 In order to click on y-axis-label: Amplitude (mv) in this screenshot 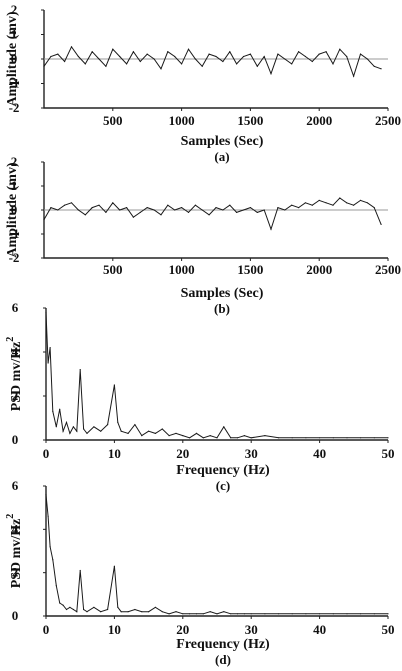, I will do `click(12, 210)`.